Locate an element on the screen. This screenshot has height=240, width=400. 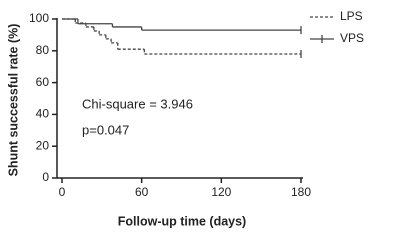
annotation: p=0.047 is located at coordinates (105, 129).